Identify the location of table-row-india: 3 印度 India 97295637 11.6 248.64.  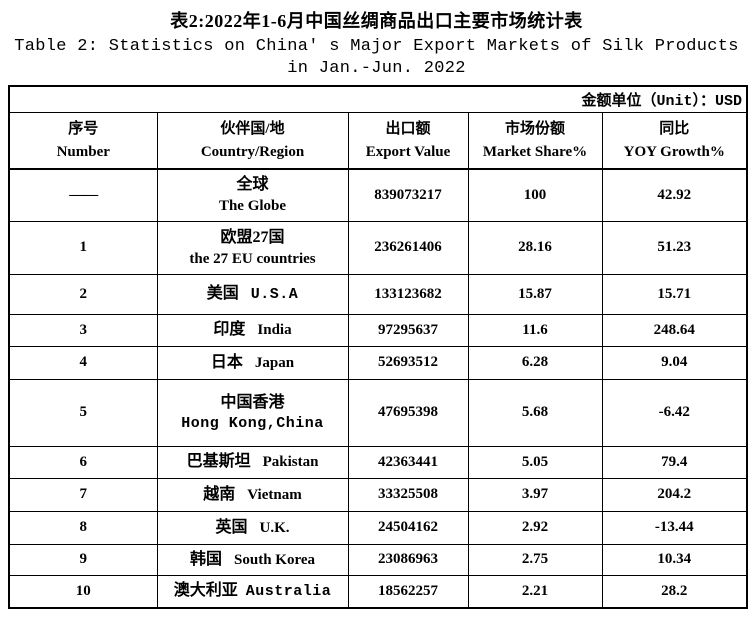
(378, 330).